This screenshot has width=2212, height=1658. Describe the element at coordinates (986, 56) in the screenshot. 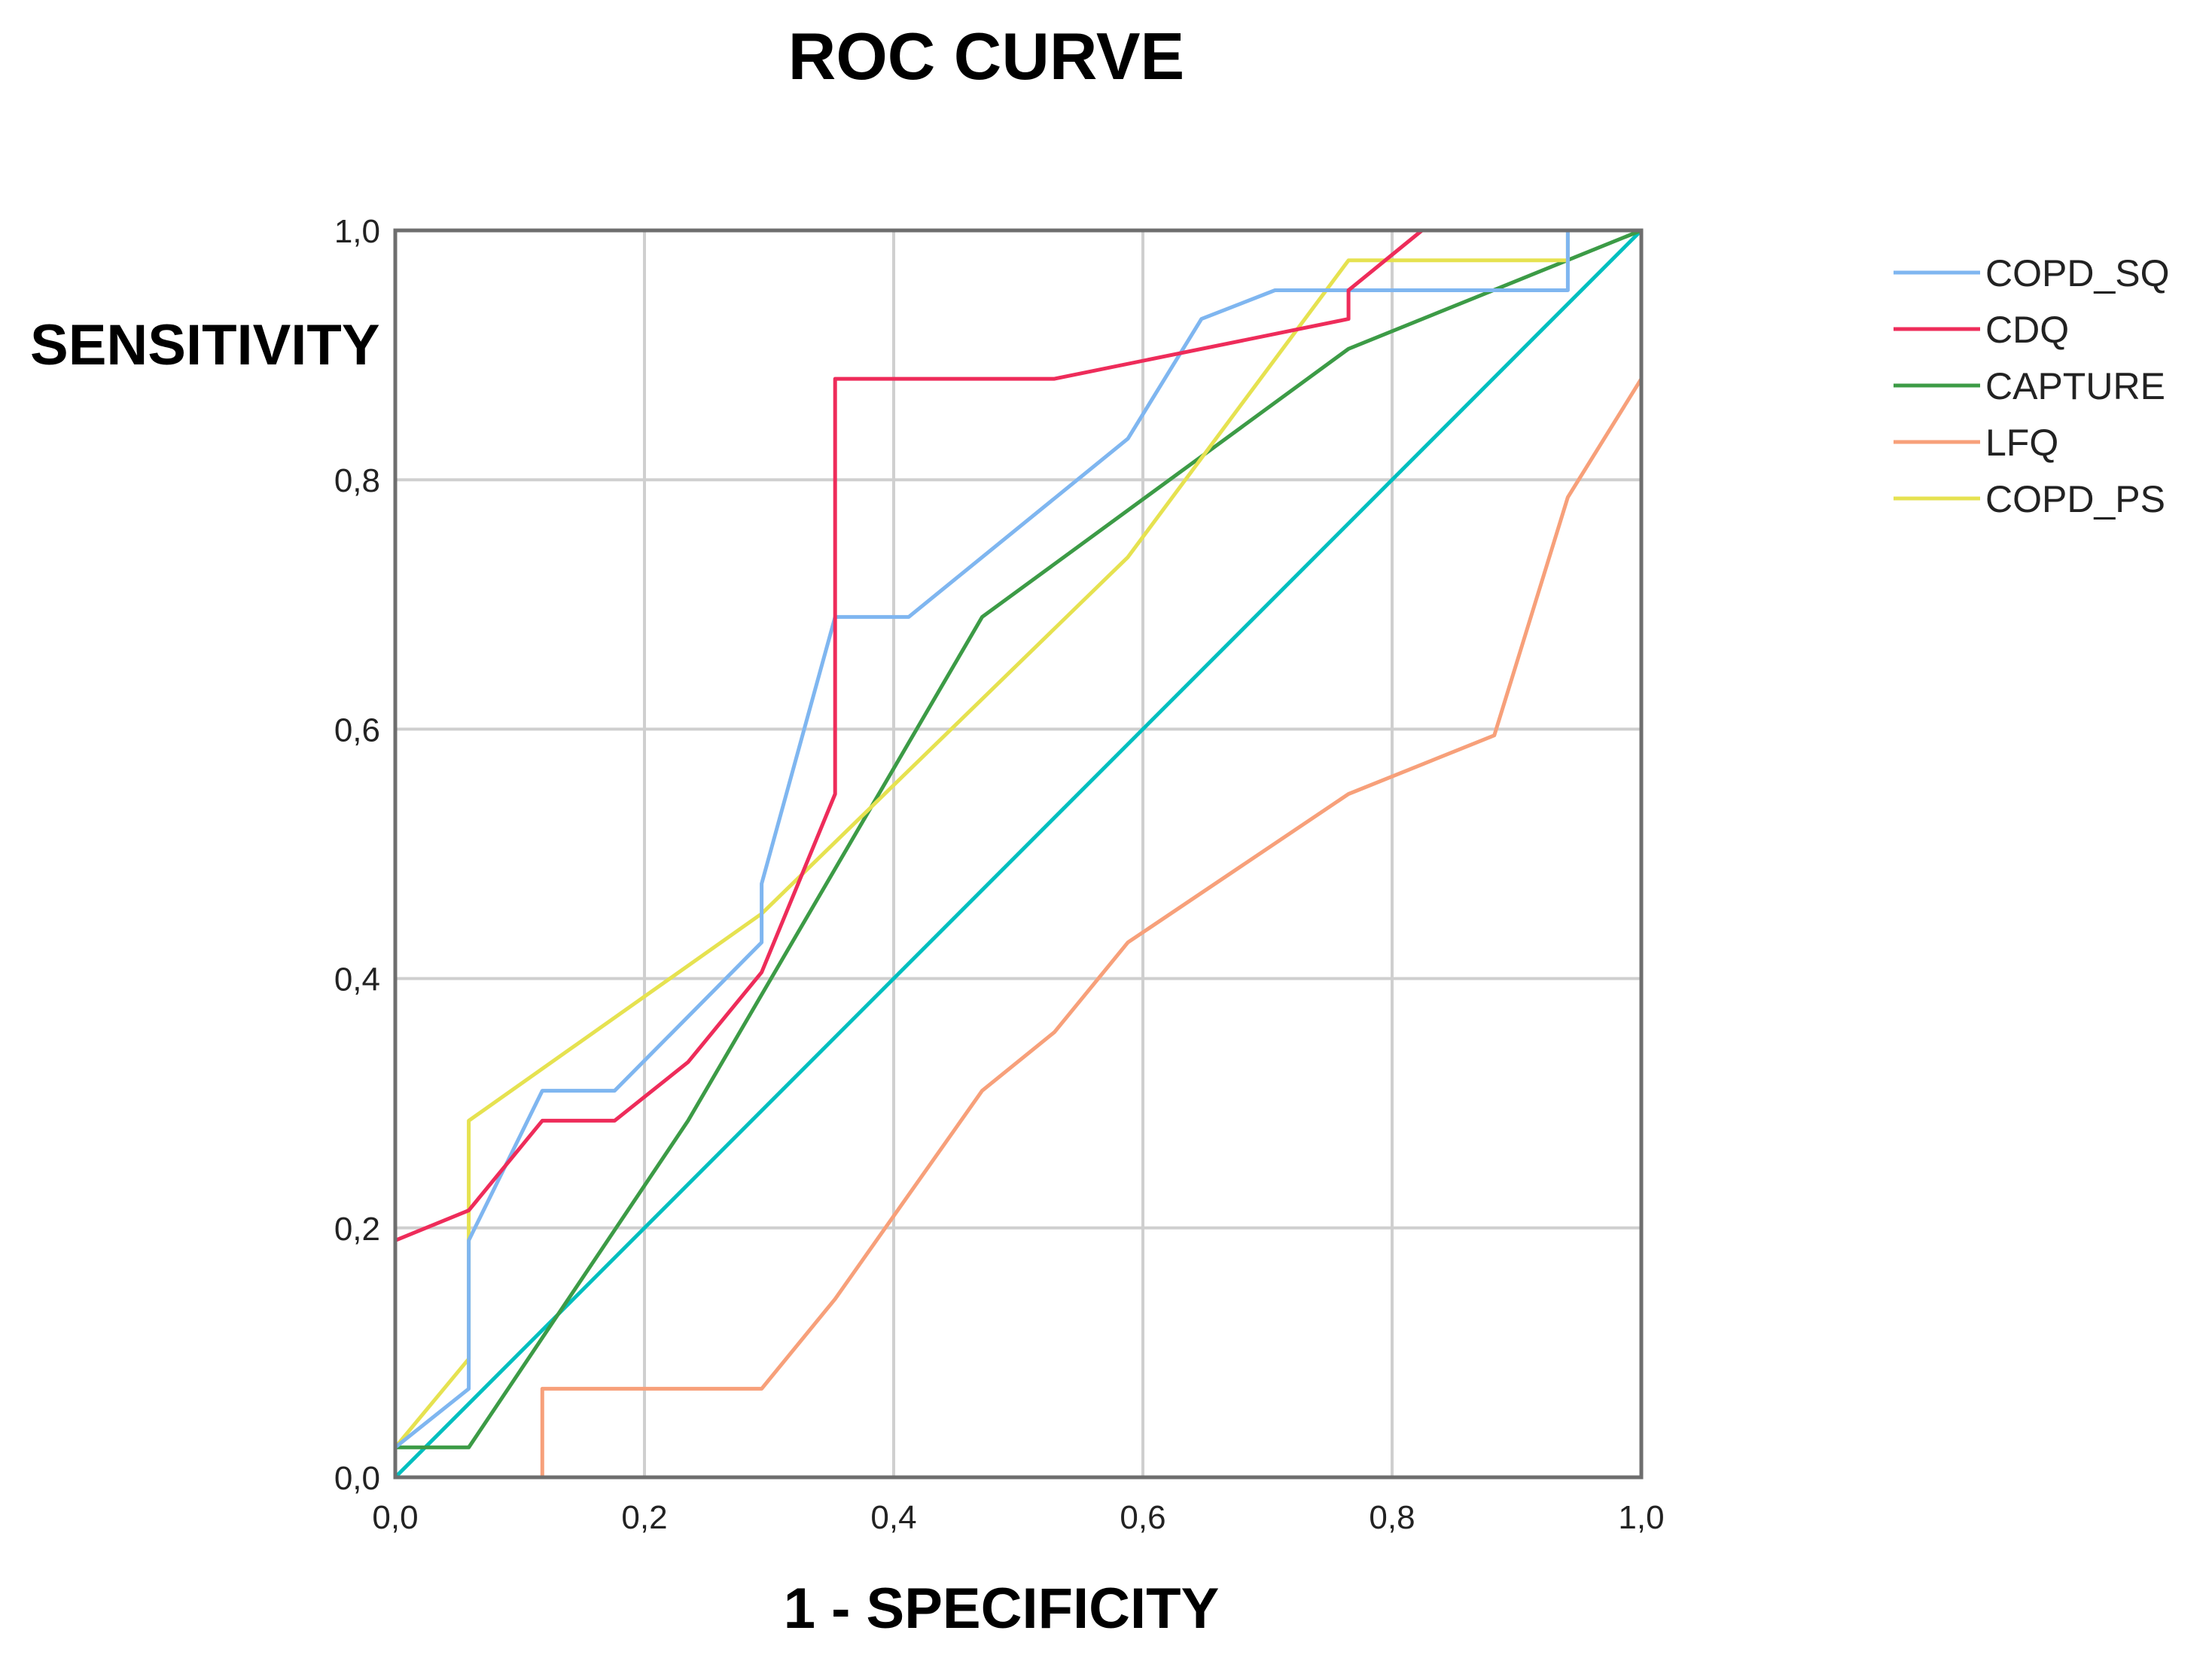

I see `chart-title: ROC CURVE` at that location.